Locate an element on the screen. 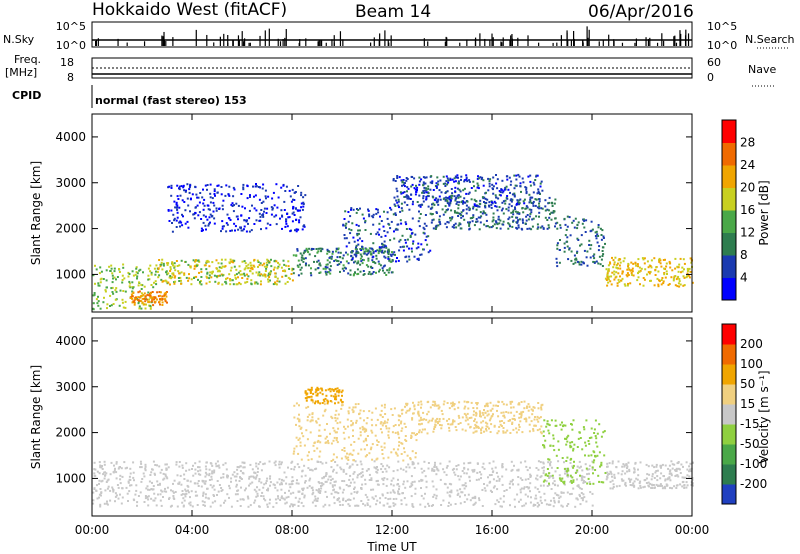 The image size is (800, 554). freq-panel: Freq. [MHz] 18 8 60 0 Nave is located at coordinates (390, 70).